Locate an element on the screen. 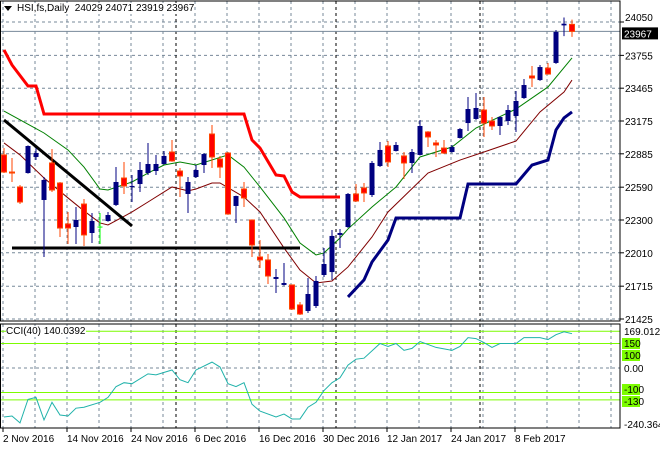 This screenshot has width=660, height=450. x-tick-label: 30 Dec 2016 is located at coordinates (351, 439).